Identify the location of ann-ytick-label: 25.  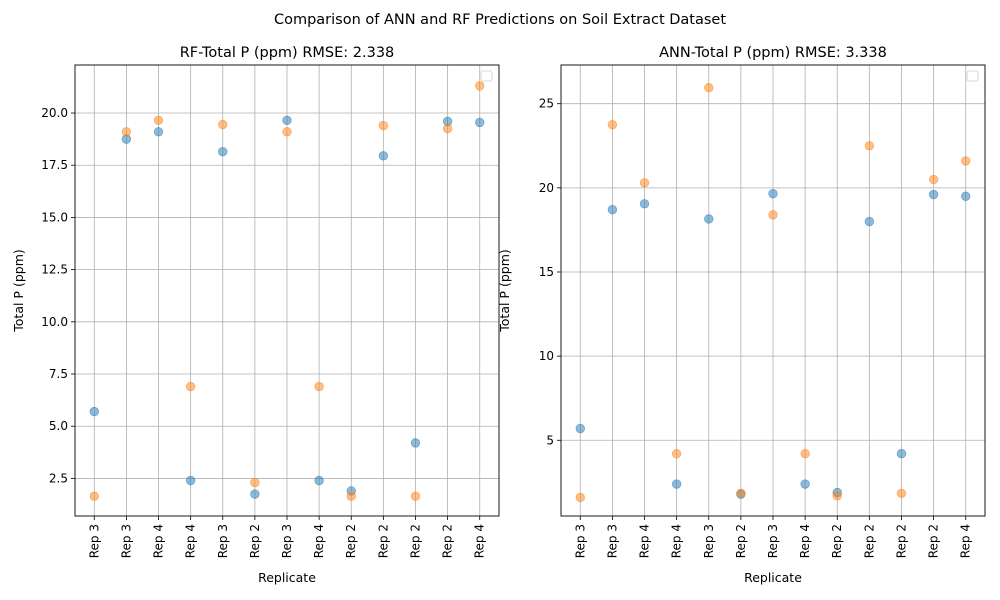
(546, 104).